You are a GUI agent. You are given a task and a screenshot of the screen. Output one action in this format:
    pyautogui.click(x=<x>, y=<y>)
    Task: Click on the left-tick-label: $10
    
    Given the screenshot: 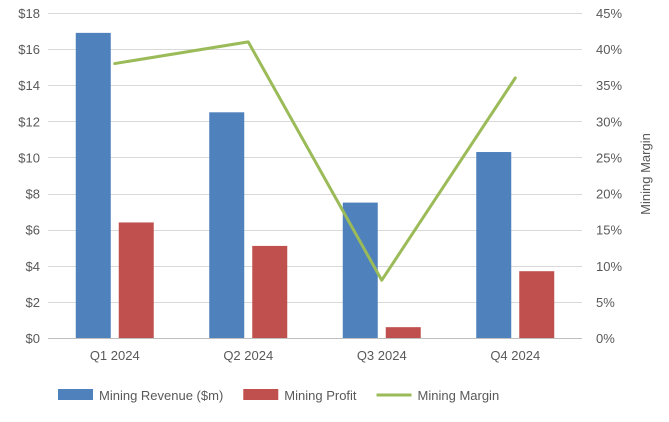 What is the action you would take?
    pyautogui.click(x=29, y=157)
    